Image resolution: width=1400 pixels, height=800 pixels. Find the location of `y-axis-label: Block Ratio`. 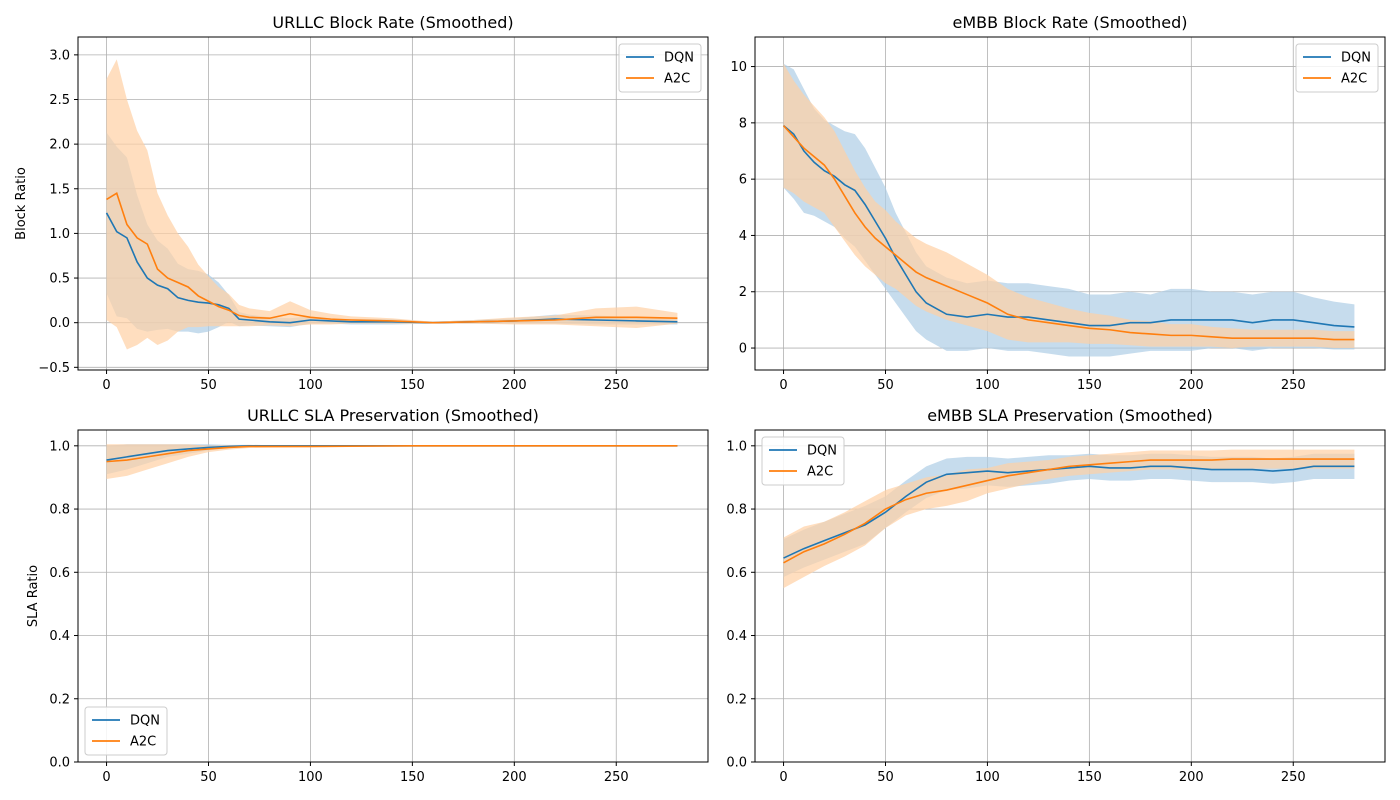

y-axis-label: Block Ratio is located at coordinates (21, 203).